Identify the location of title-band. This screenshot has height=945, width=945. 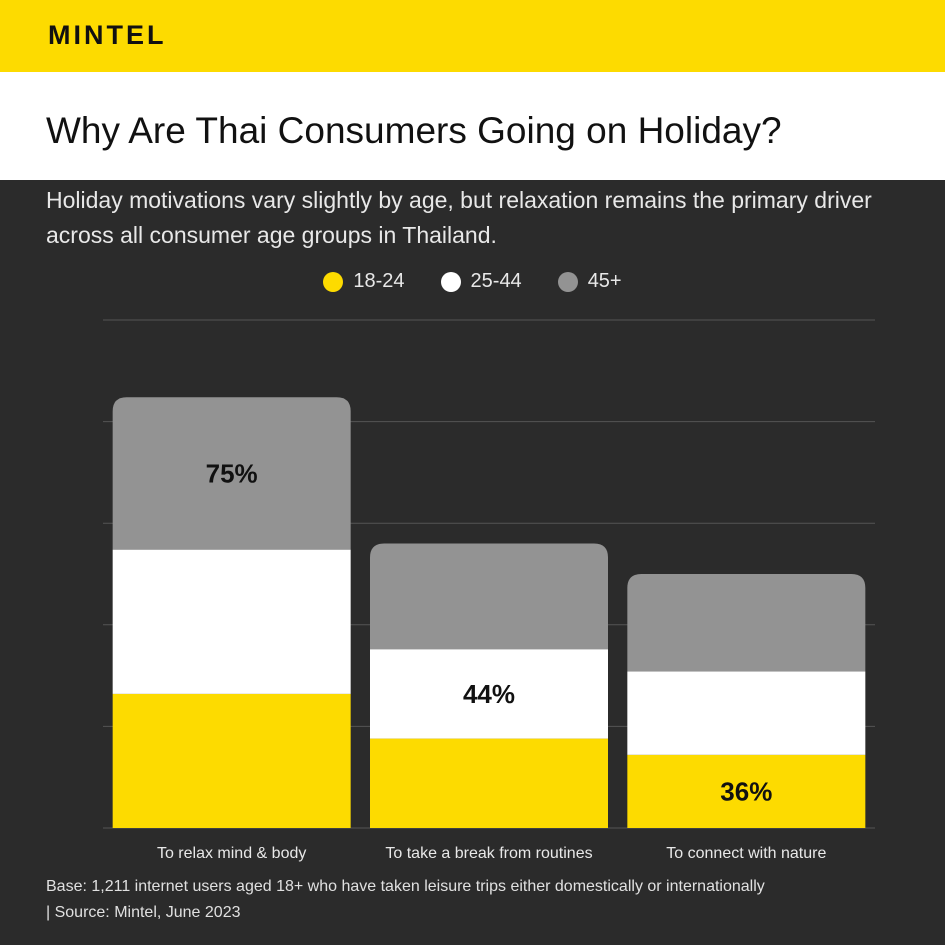
(472, 126).